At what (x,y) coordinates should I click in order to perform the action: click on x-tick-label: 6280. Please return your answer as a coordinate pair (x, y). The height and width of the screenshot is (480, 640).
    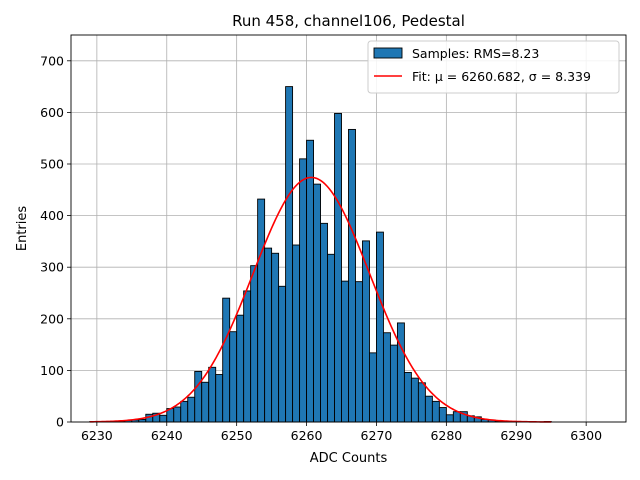
    Looking at the image, I should click on (446, 435).